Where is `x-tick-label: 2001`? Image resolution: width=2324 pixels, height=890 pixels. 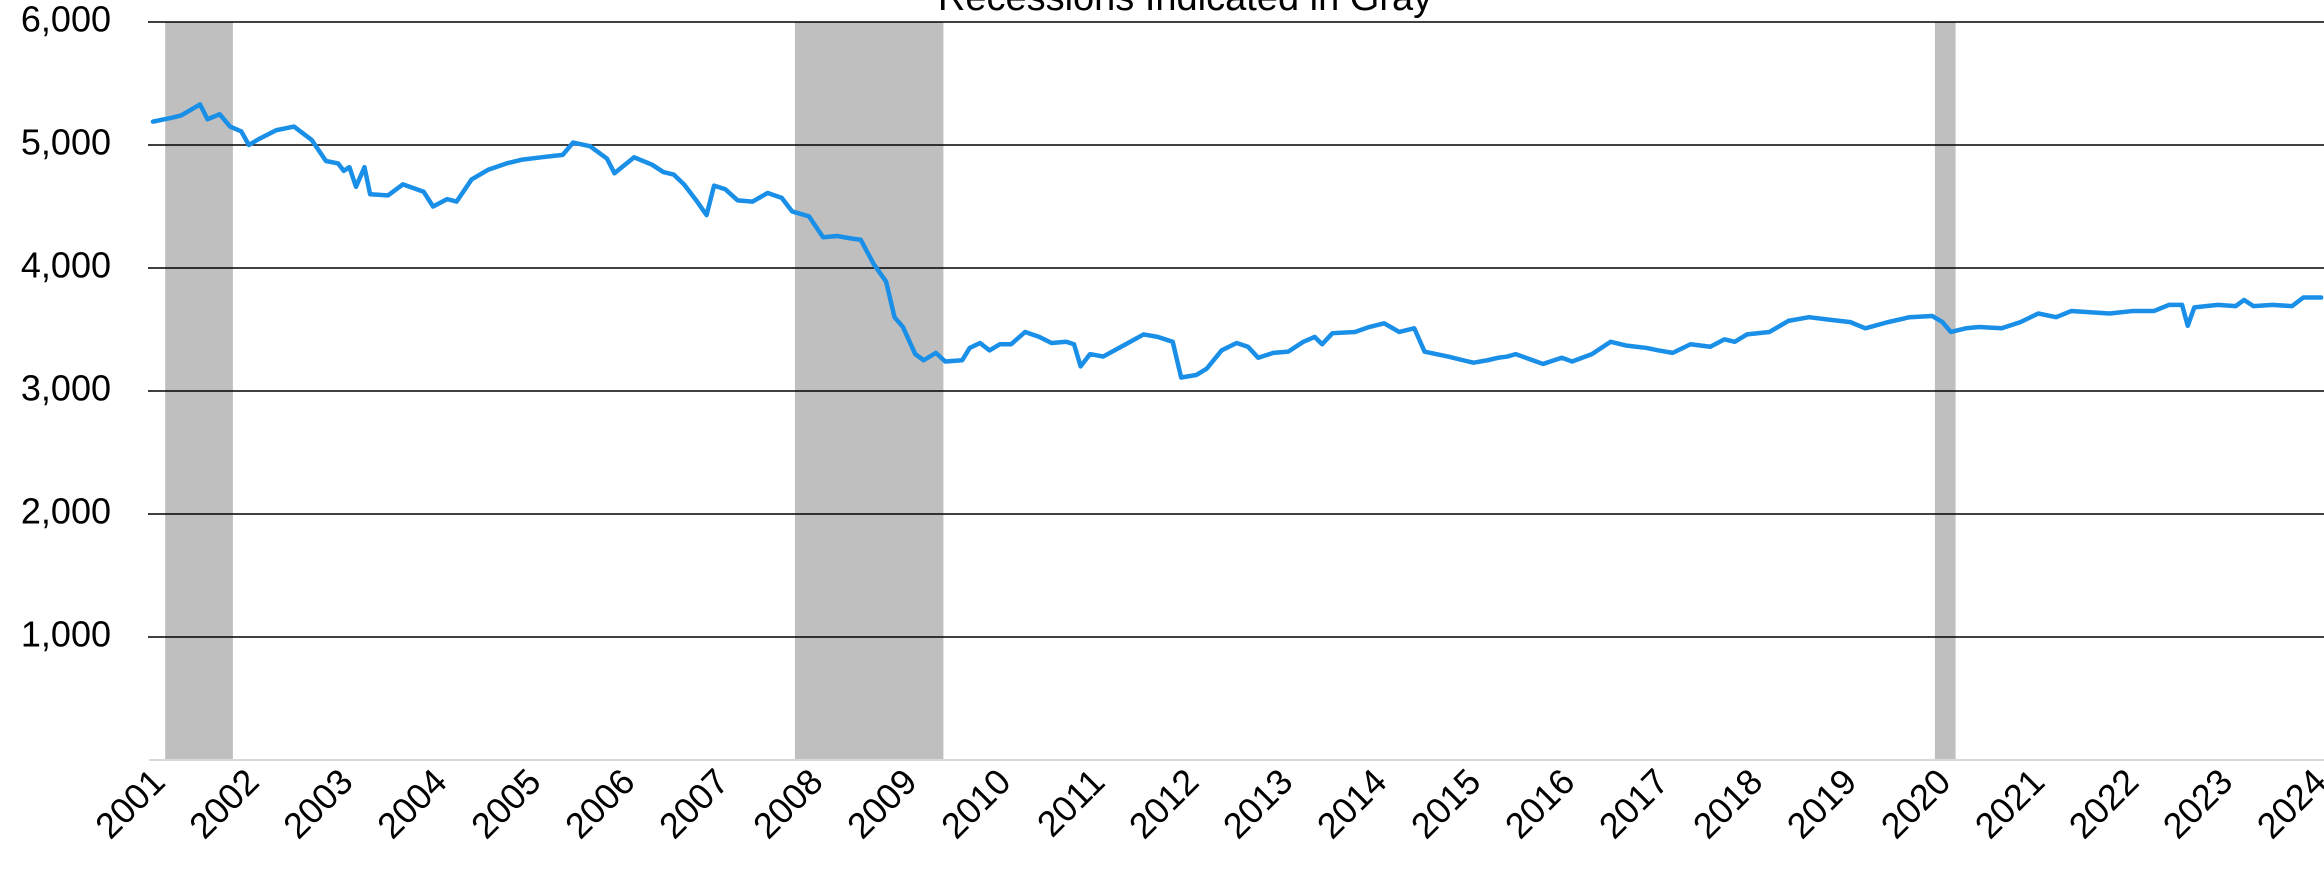 x-tick-label: 2001 is located at coordinates (130, 804).